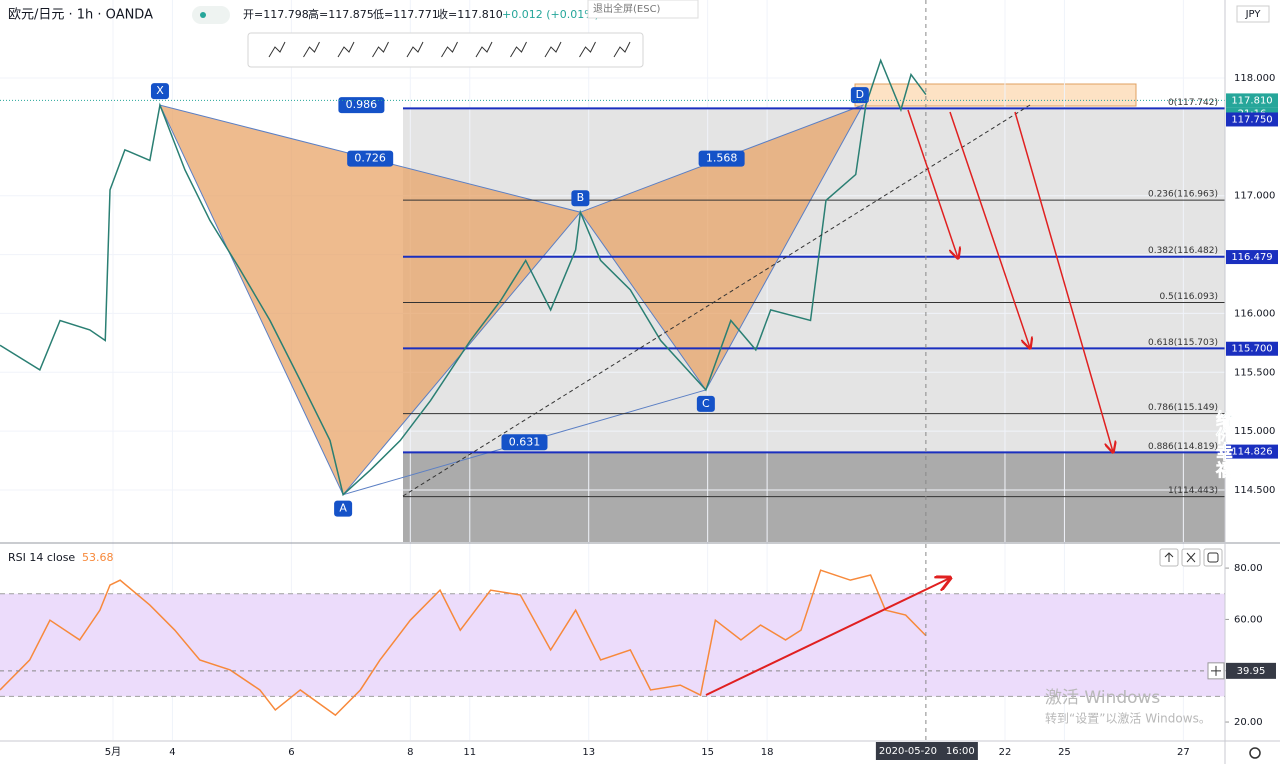 This screenshot has height=768, width=1280. I want to click on y-tick-label: 118.000, so click(1254, 78).